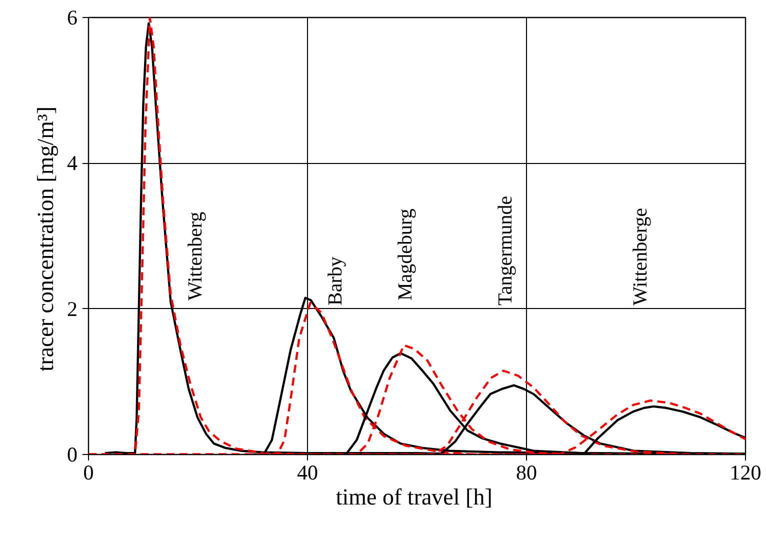 The image size is (766, 533). Describe the element at coordinates (72, 163) in the screenshot. I see `y-tick-label: 4` at that location.